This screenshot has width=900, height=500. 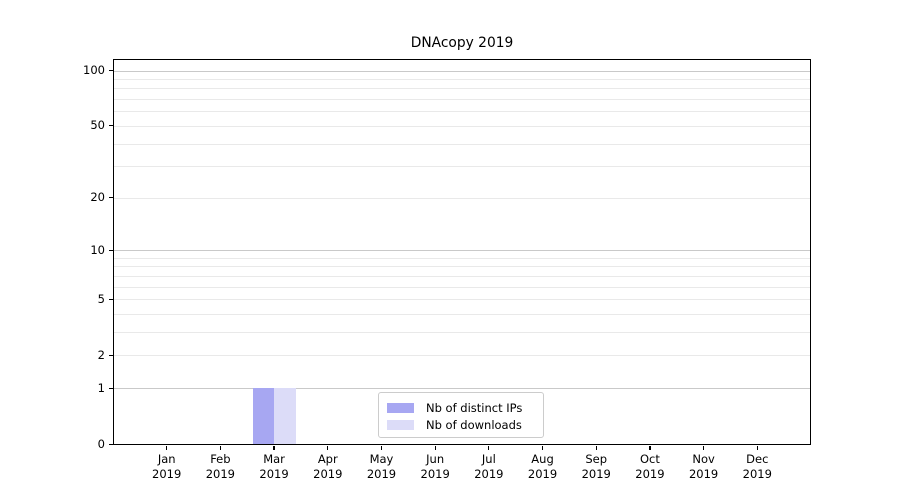 What do you see at coordinates (542, 466) in the screenshot?
I see `x-tick-label: Aug 2019` at bounding box center [542, 466].